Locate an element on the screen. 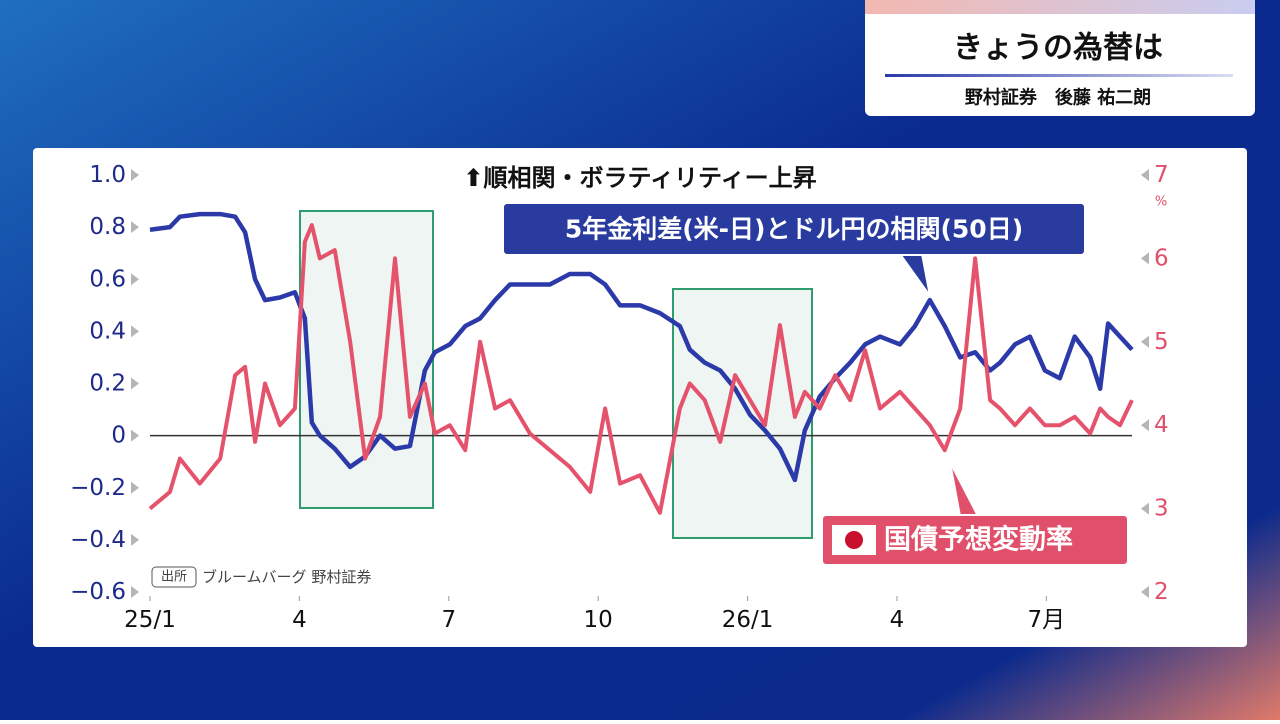 Image resolution: width=1280 pixels, height=724 pixels. header-title: きょうの為替は is located at coordinates (1058, 48).